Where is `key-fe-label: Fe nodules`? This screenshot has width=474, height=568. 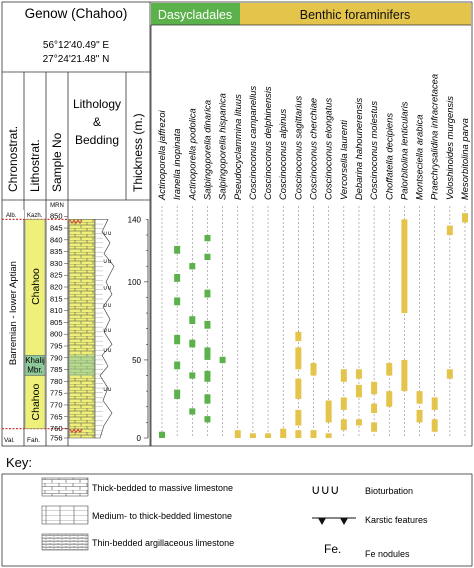
key-fe-label: Fe nodules is located at coordinates (387, 554).